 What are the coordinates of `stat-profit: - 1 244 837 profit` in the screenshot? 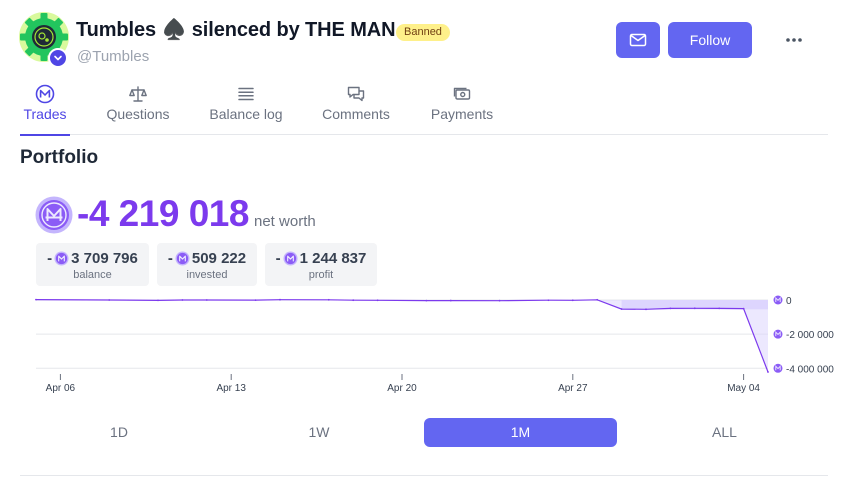 It's located at (321, 264).